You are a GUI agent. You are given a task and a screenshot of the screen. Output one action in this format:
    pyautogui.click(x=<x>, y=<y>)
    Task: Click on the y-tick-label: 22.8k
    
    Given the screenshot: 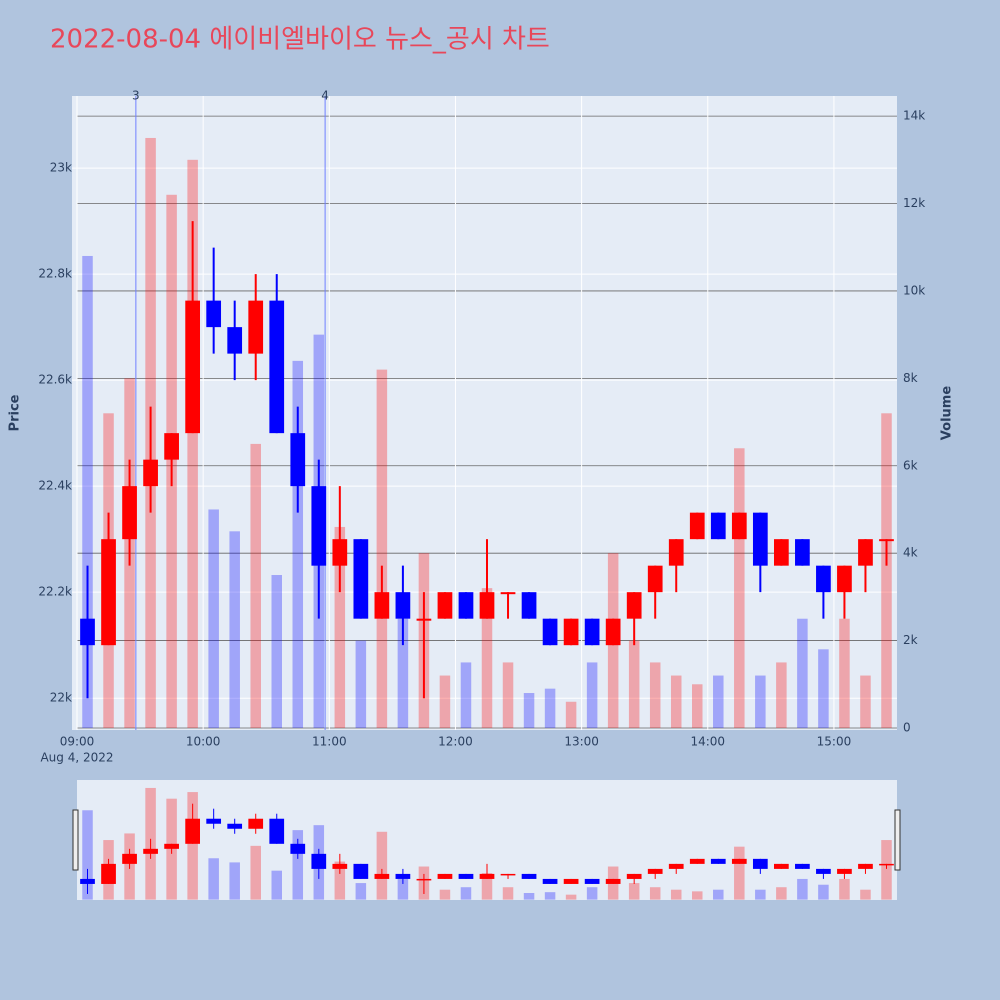 What is the action you would take?
    pyautogui.click(x=55, y=274)
    